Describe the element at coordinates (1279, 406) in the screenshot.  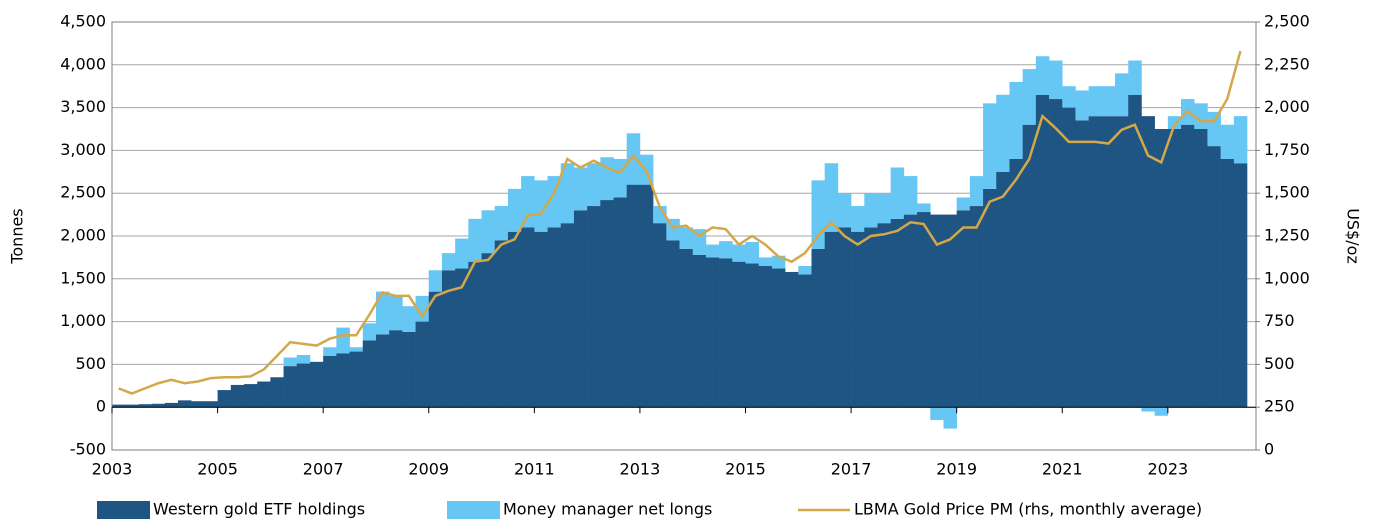
I see `y2-tick-label: 250` at that location.